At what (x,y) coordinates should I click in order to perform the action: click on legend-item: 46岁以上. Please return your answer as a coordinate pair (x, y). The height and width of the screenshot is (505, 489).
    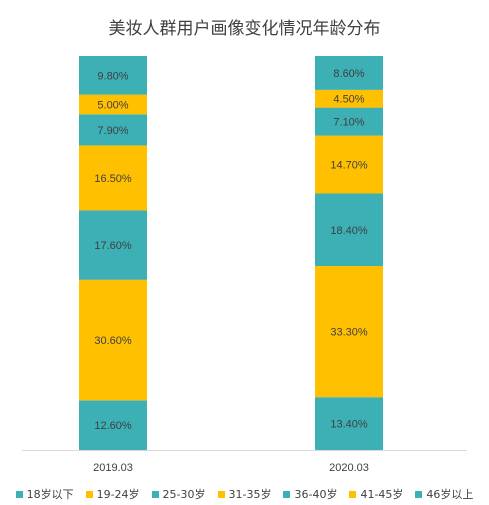
    Looking at the image, I should click on (444, 494).